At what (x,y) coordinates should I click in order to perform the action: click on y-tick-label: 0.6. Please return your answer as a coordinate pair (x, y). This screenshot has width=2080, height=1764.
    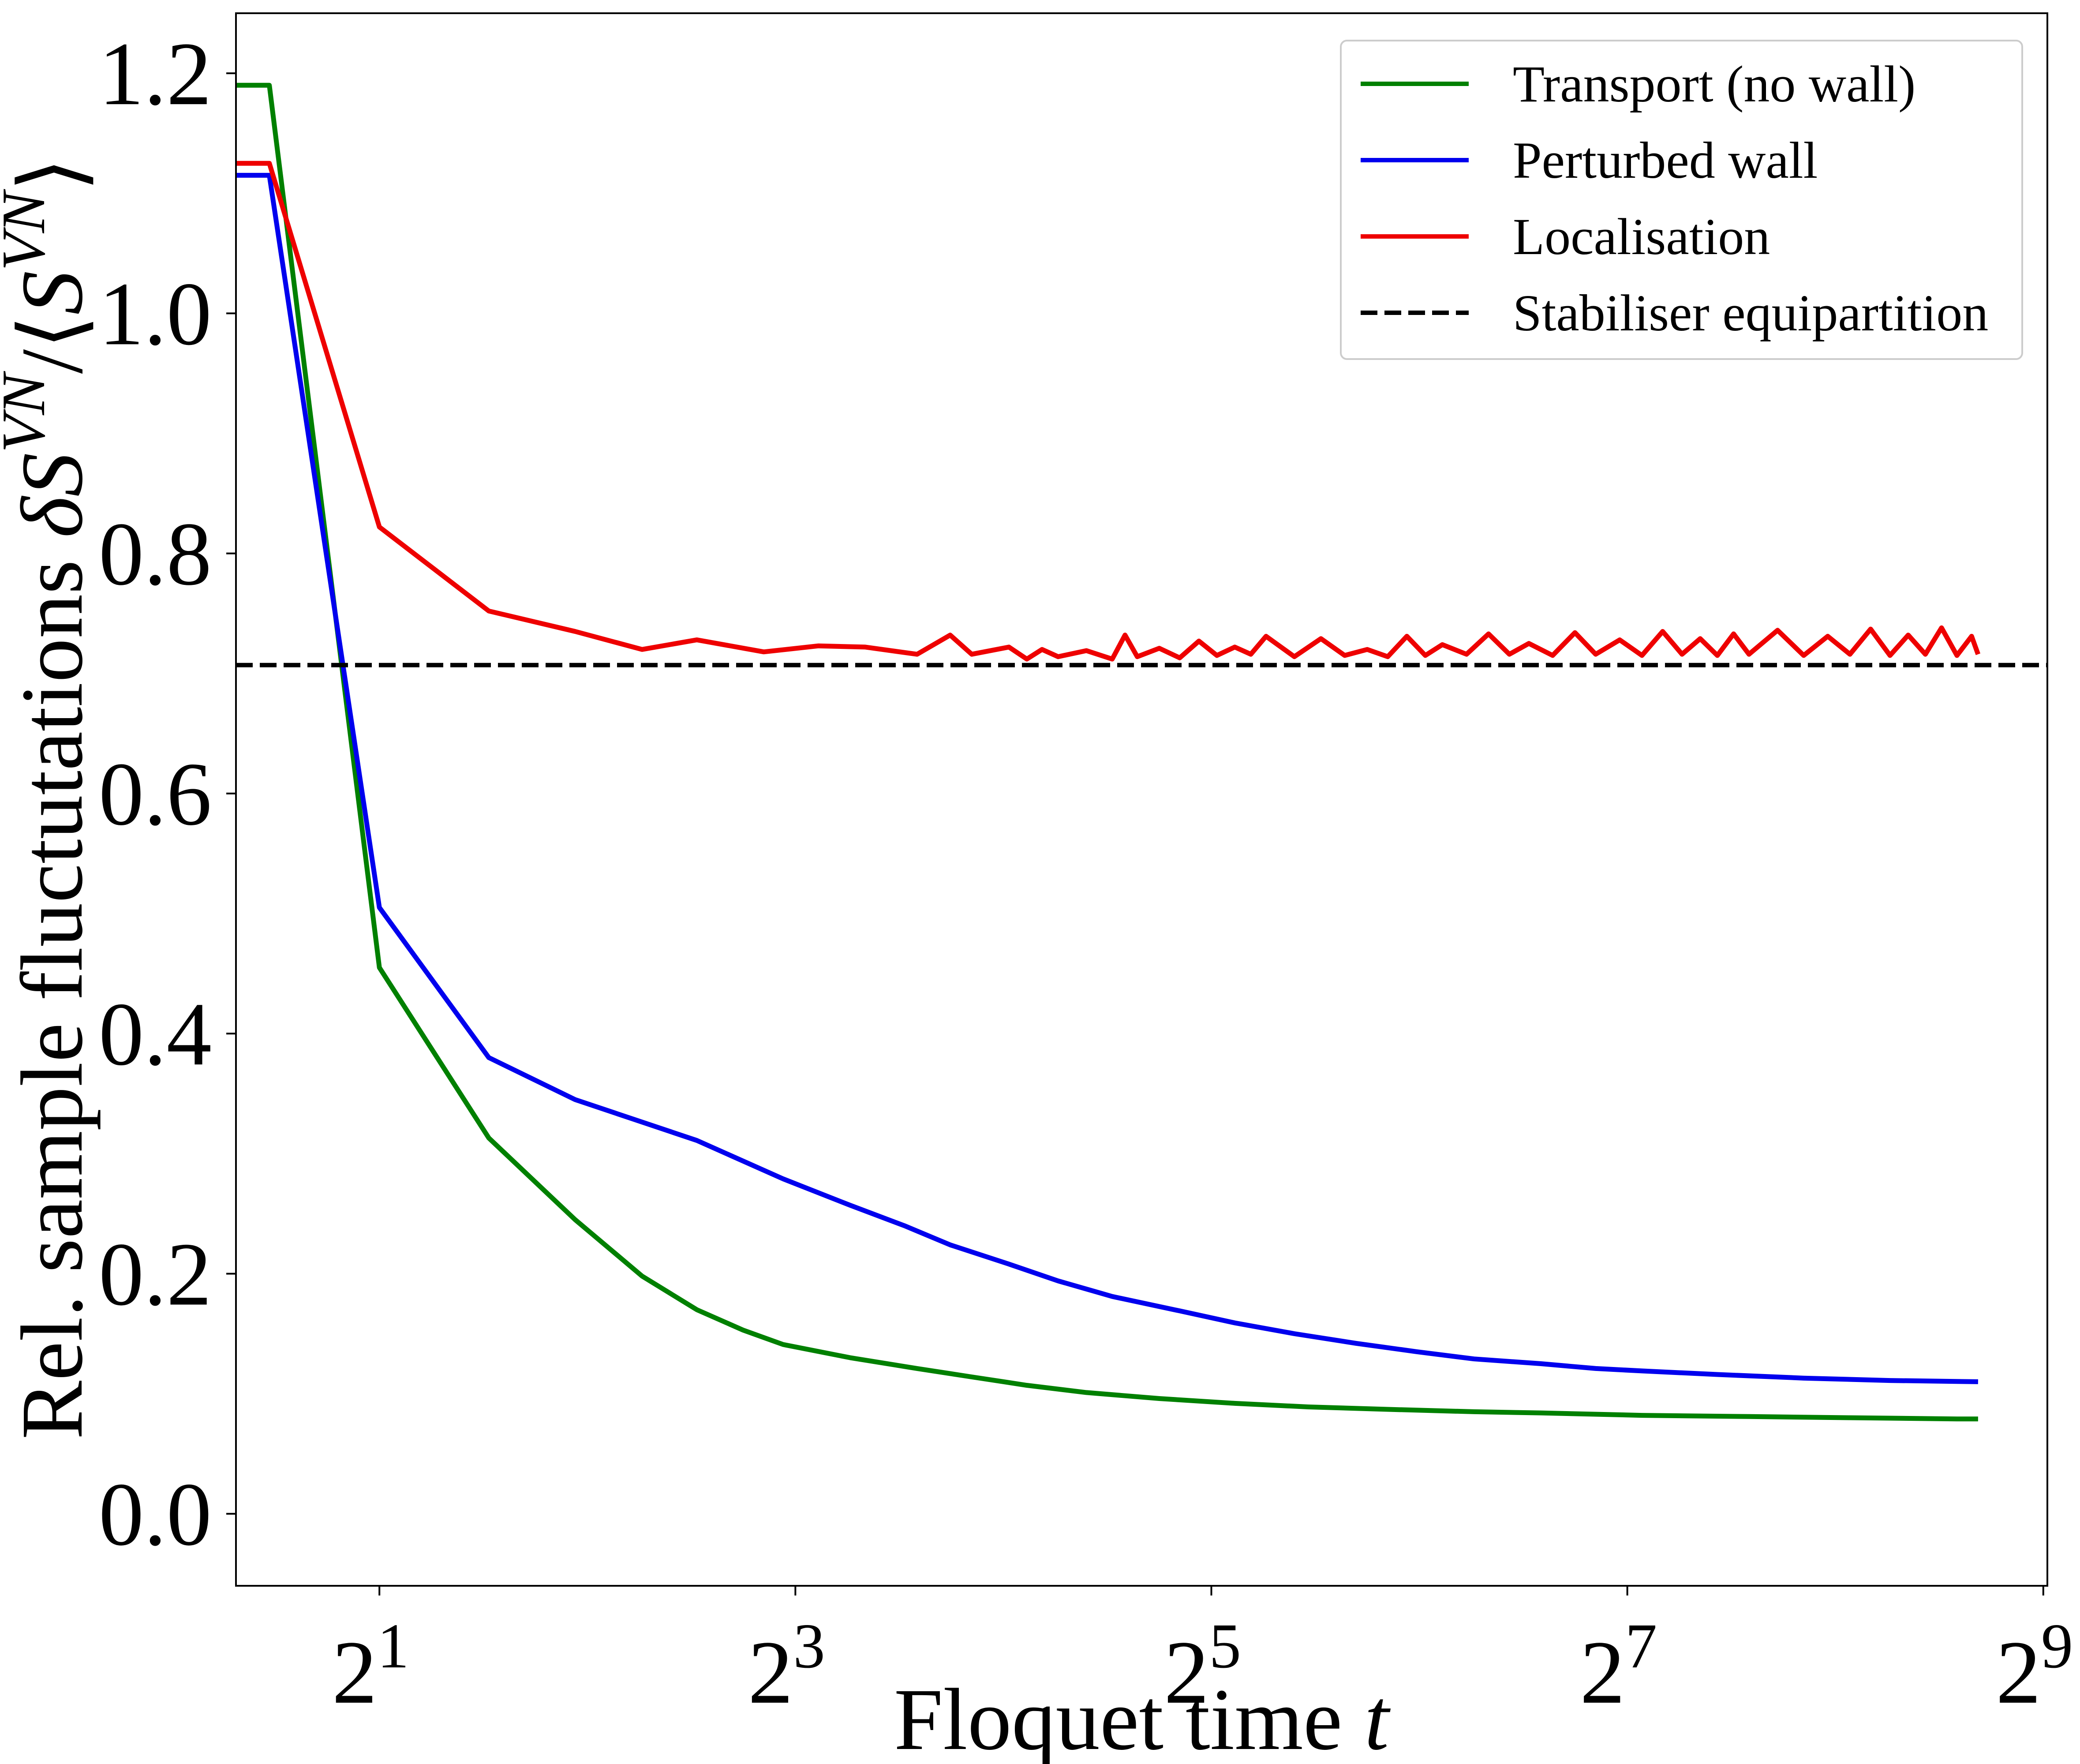
    Looking at the image, I should click on (155, 794).